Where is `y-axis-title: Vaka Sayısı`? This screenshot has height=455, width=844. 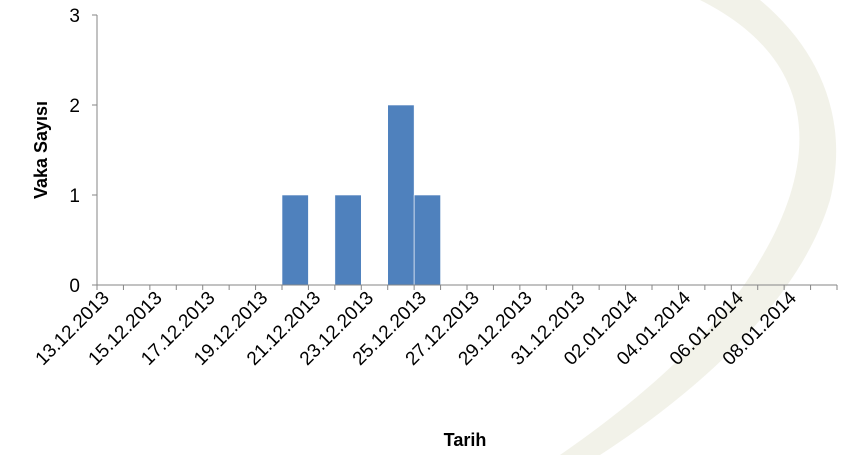 y-axis-title: Vaka Sayısı is located at coordinates (41, 150).